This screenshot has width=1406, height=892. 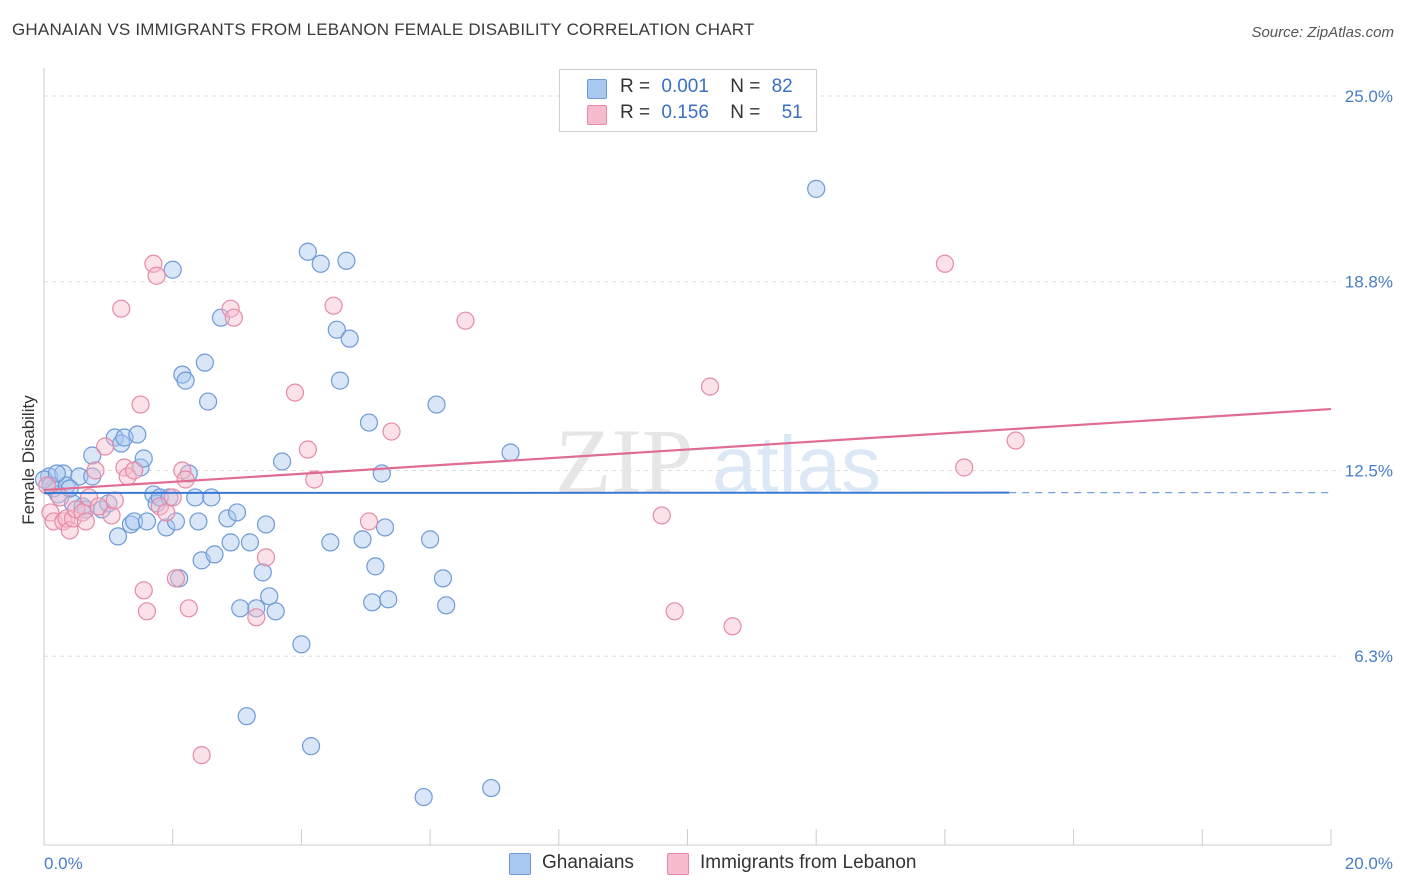 I want to click on y-tick-label: 25.0%, so click(x=1369, y=96).